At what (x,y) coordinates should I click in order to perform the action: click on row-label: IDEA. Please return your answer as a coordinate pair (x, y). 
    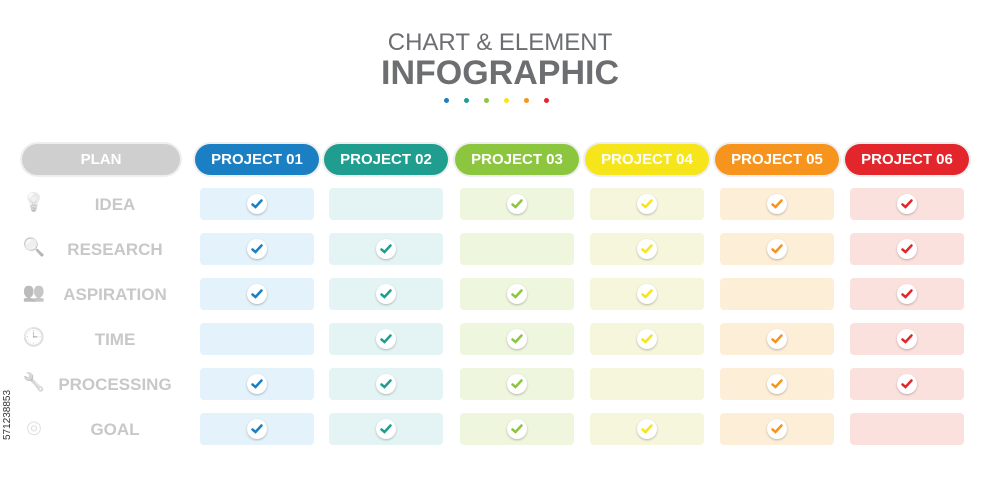
    Looking at the image, I should click on (115, 204).